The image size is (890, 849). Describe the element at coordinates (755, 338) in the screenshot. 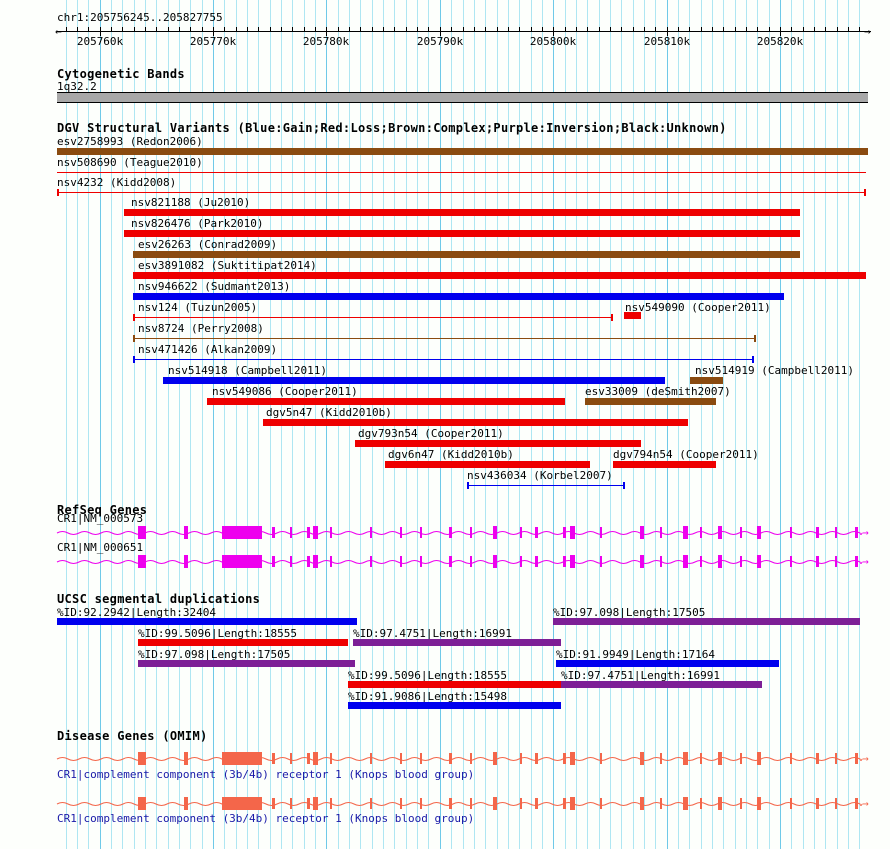

I see `dgv-variant-right-cap` at that location.